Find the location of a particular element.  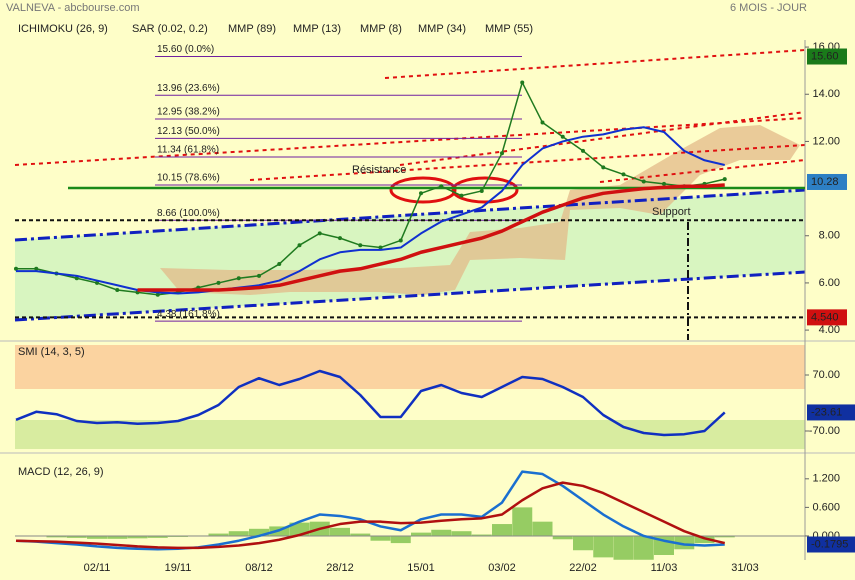

fib-label: 4.38 (161.8%) is located at coordinates (188, 314).